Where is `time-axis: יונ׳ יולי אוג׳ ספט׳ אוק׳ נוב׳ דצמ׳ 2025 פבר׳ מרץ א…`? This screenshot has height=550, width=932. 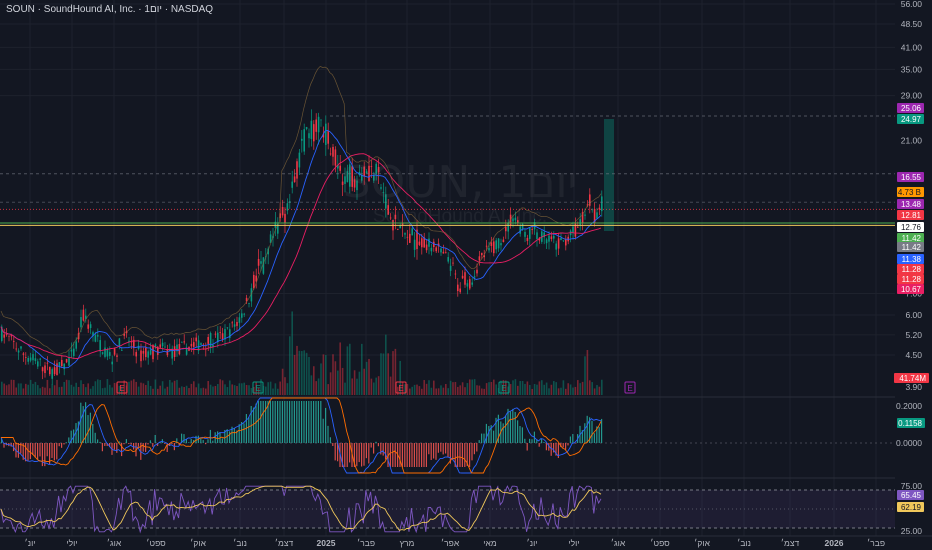
time-axis: יונ׳ יולי אוג׳ ספט׳ אוק׳ נוב׳ דצמ׳ 2025 פבר׳ מרץ א… is located at coordinates (466, 541).